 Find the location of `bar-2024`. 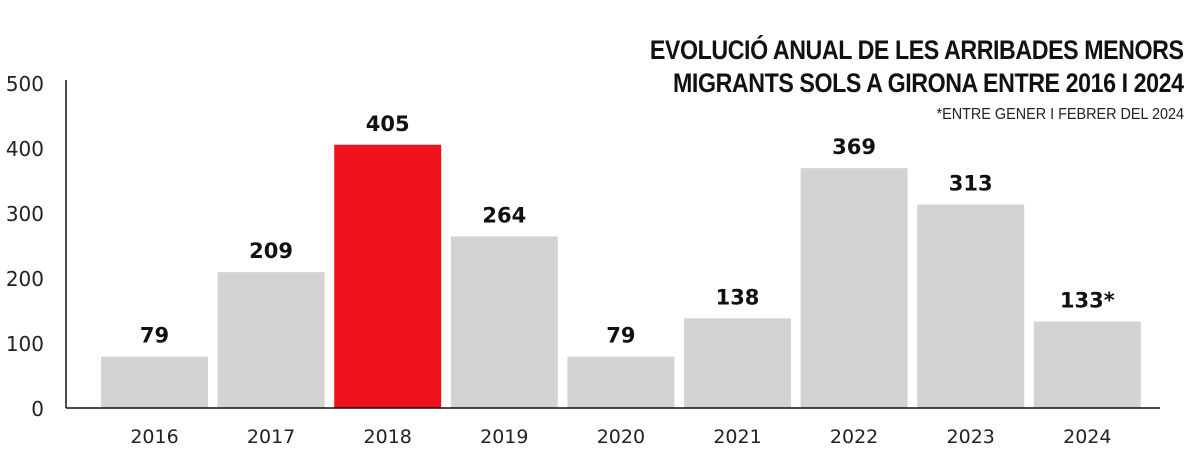

bar-2024 is located at coordinates (1087, 364).